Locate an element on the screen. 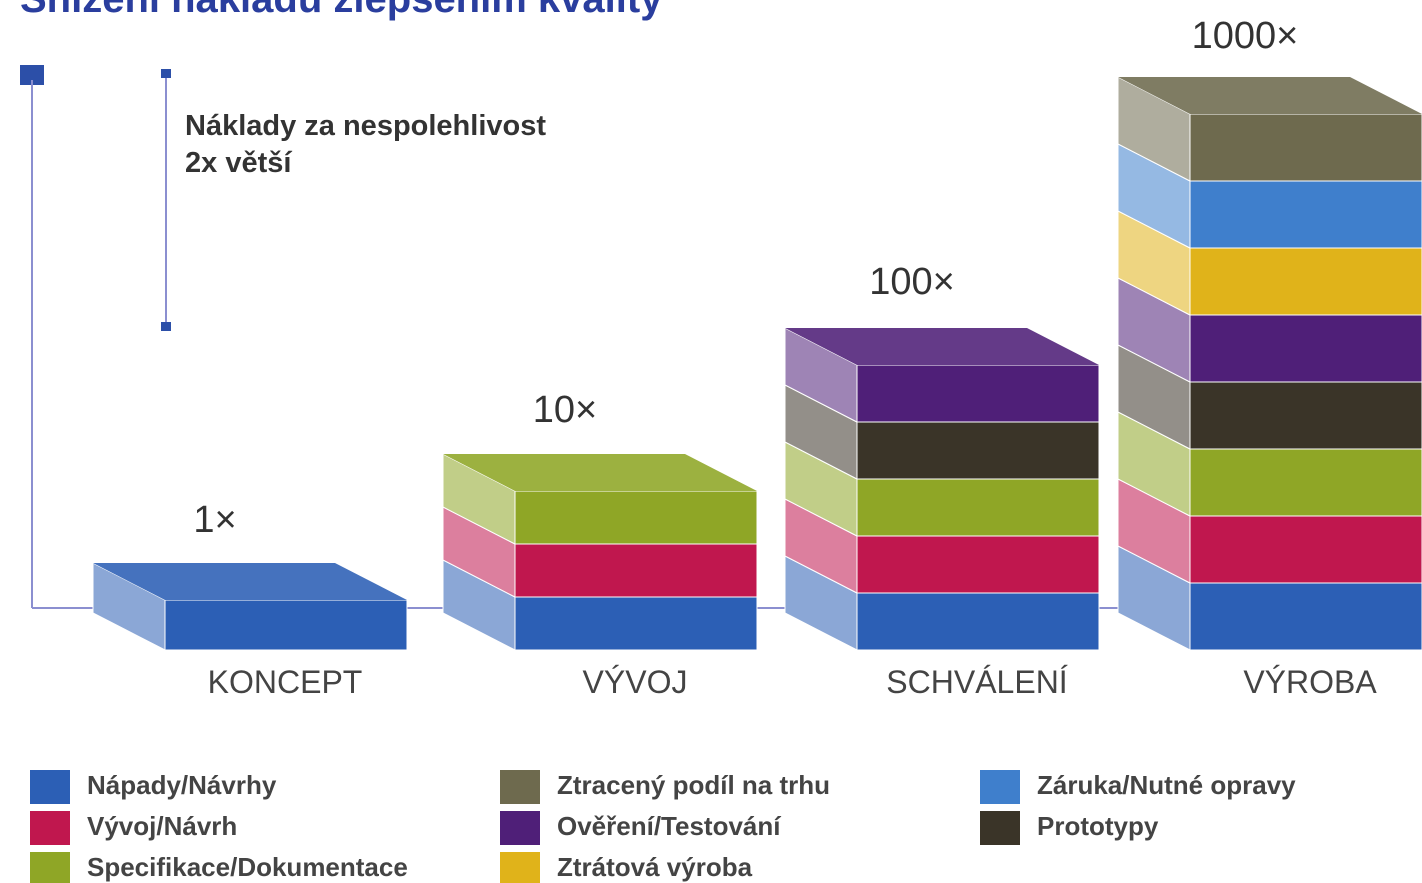  legend-label: Ztracený podíl na trhu is located at coordinates (693, 785).